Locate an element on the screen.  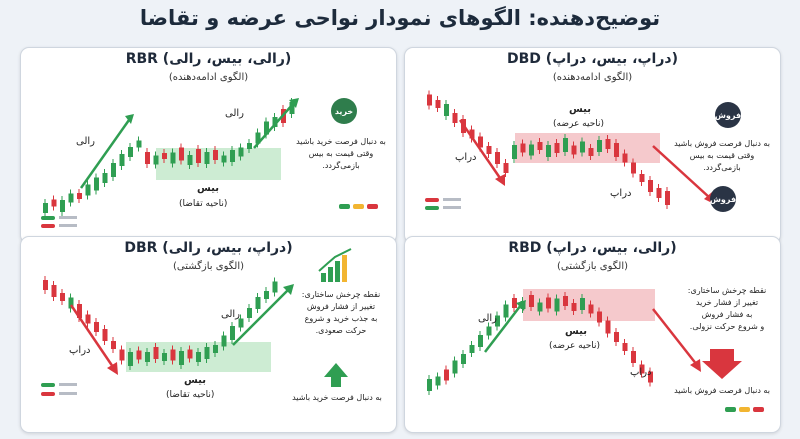
dbr-candles is located at coordinates (160, 323).